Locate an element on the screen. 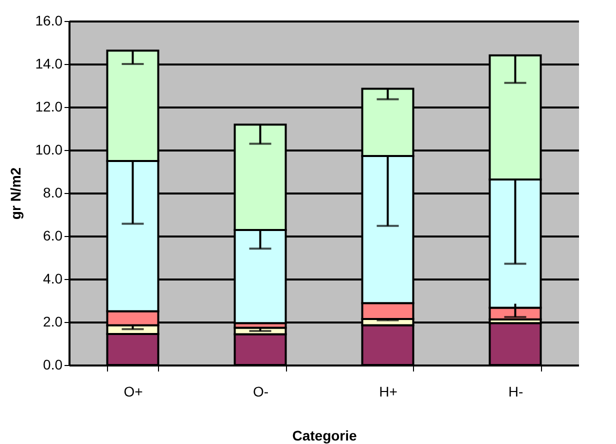  y-tick-label: 10.0 is located at coordinates (49, 150).